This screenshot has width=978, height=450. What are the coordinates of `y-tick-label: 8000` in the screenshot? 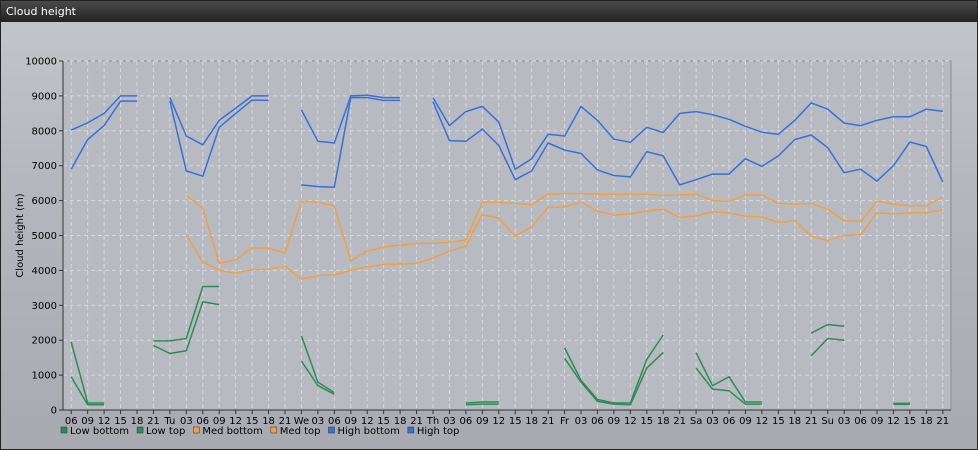 It's located at (44, 131).